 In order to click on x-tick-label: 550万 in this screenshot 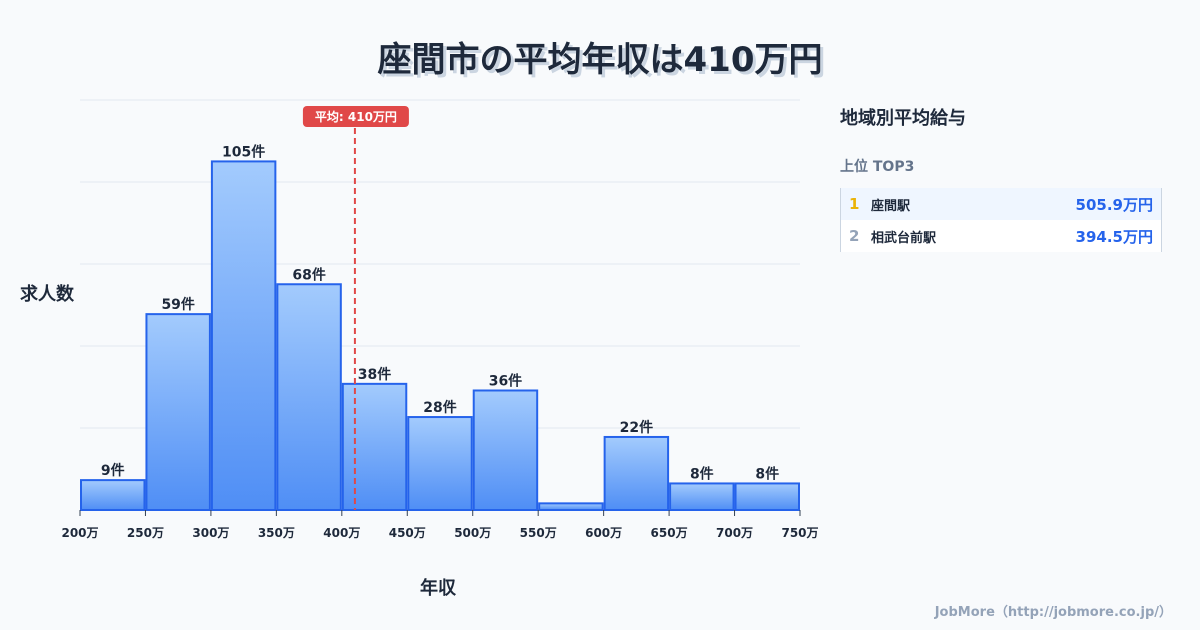, I will do `click(538, 533)`.